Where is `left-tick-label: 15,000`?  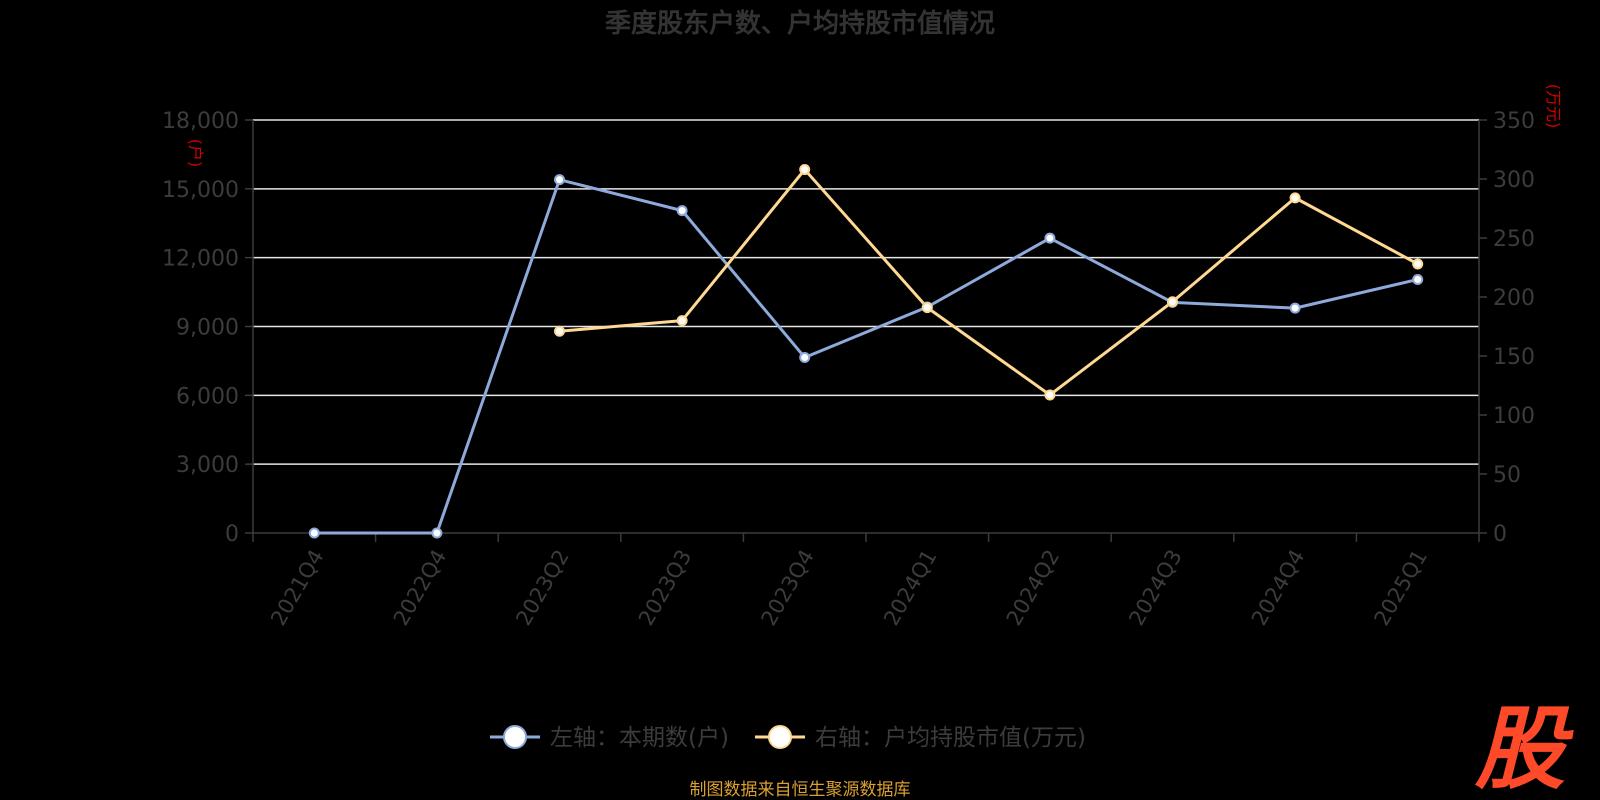 left-tick-label: 15,000 is located at coordinates (200, 190).